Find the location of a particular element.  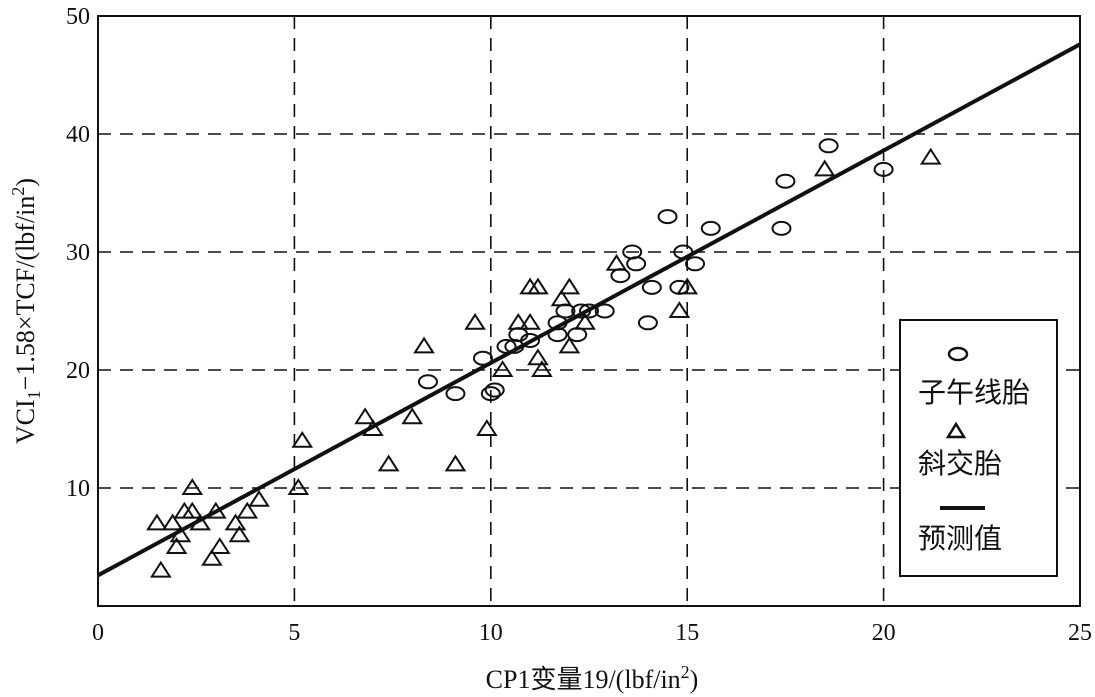

y-tick-label: 10 is located at coordinates (78, 489).